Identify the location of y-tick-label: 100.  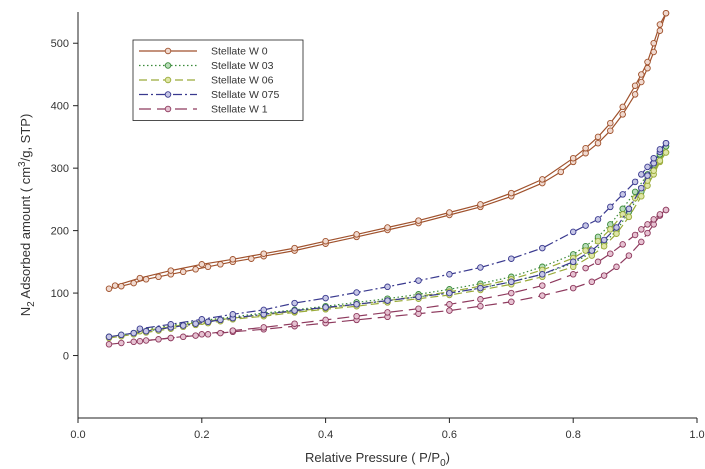
(60, 294).